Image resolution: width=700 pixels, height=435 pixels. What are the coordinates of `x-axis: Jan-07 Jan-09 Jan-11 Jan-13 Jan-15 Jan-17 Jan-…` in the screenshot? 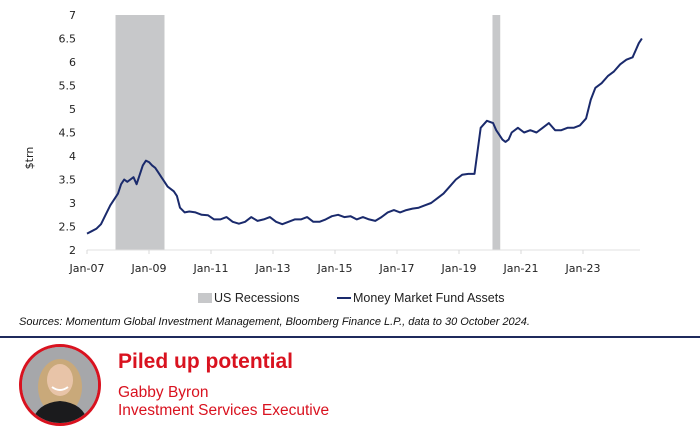 It's located at (335, 262).